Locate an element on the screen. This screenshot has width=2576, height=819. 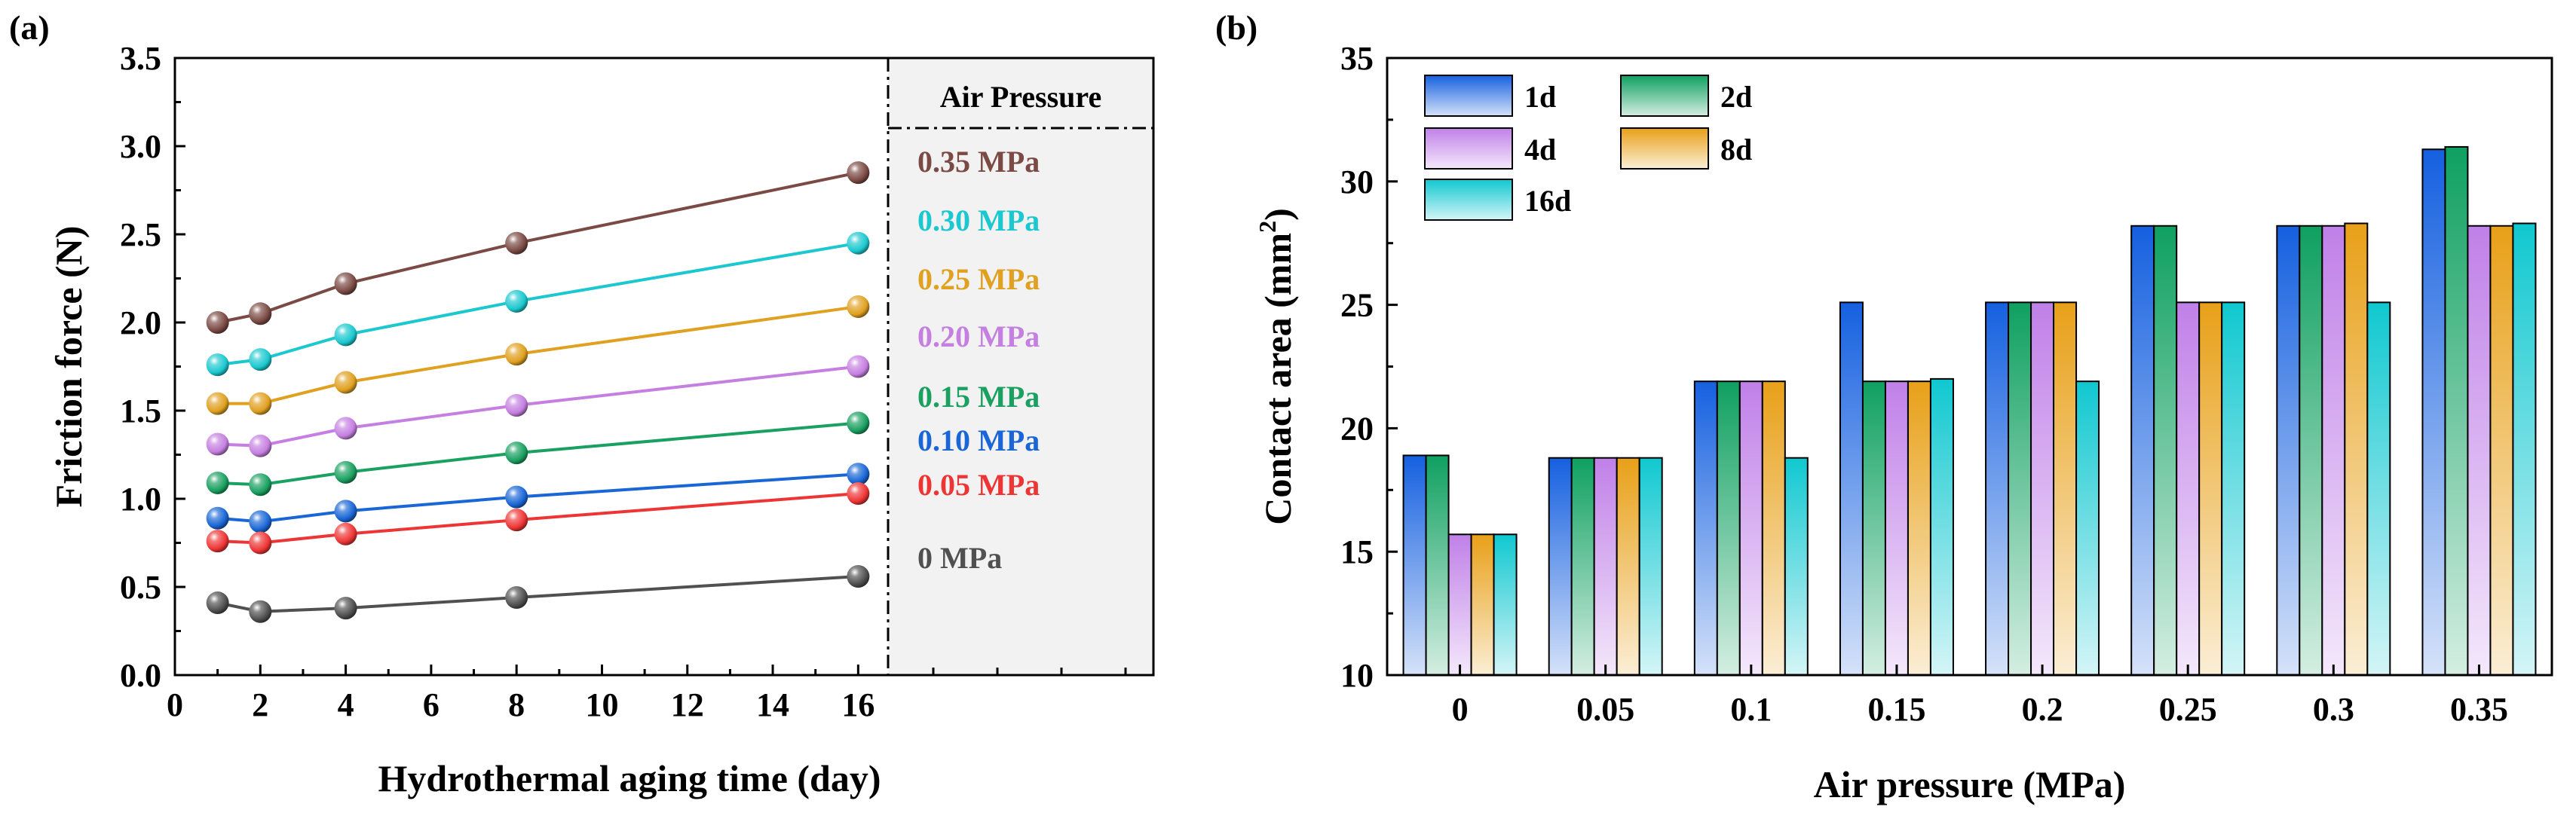
x-tick-label: 0.25 is located at coordinates (2188, 709).